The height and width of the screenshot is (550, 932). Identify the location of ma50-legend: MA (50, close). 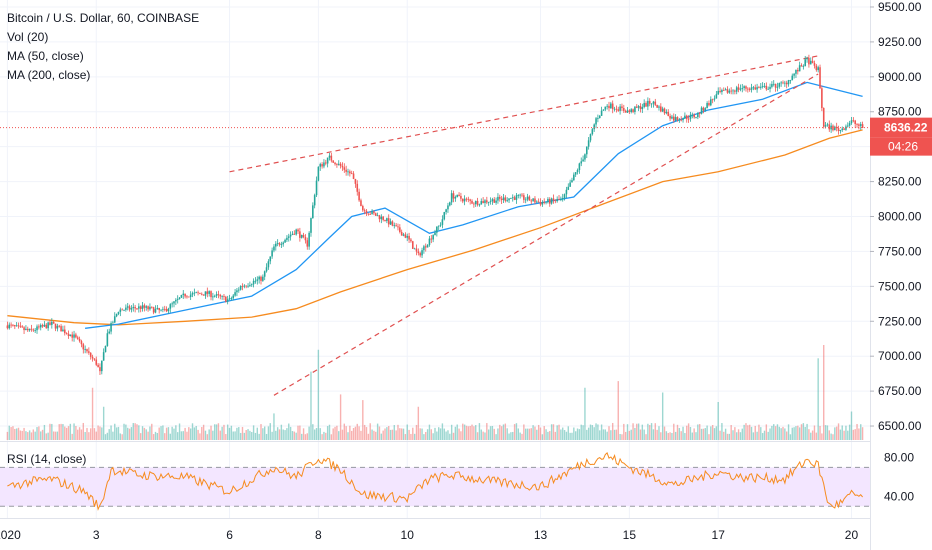
(45, 56).